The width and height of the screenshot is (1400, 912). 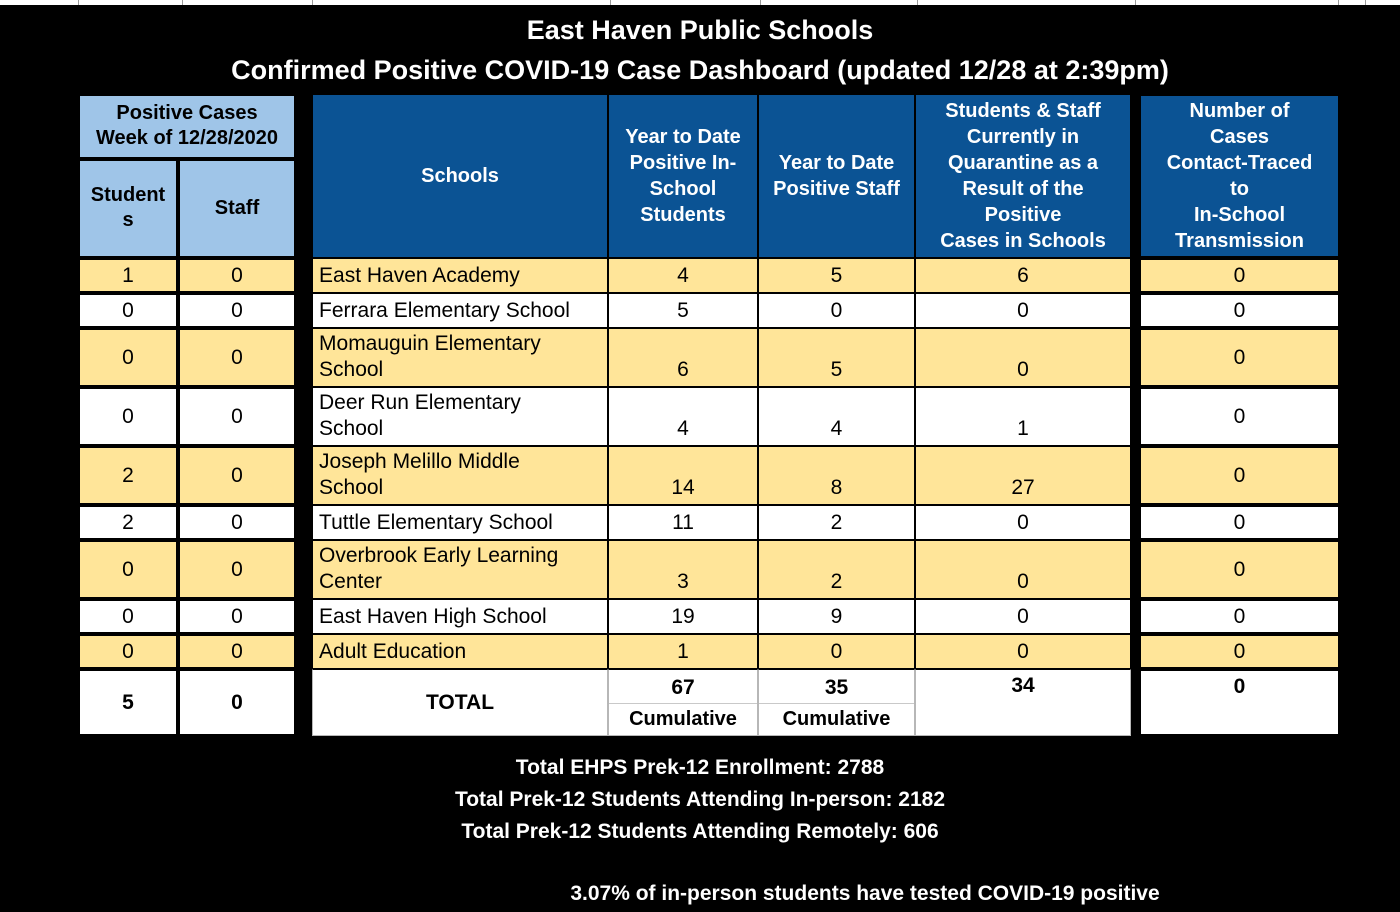 What do you see at coordinates (237, 702) in the screenshot?
I see `cell-total-week-staff: 0` at bounding box center [237, 702].